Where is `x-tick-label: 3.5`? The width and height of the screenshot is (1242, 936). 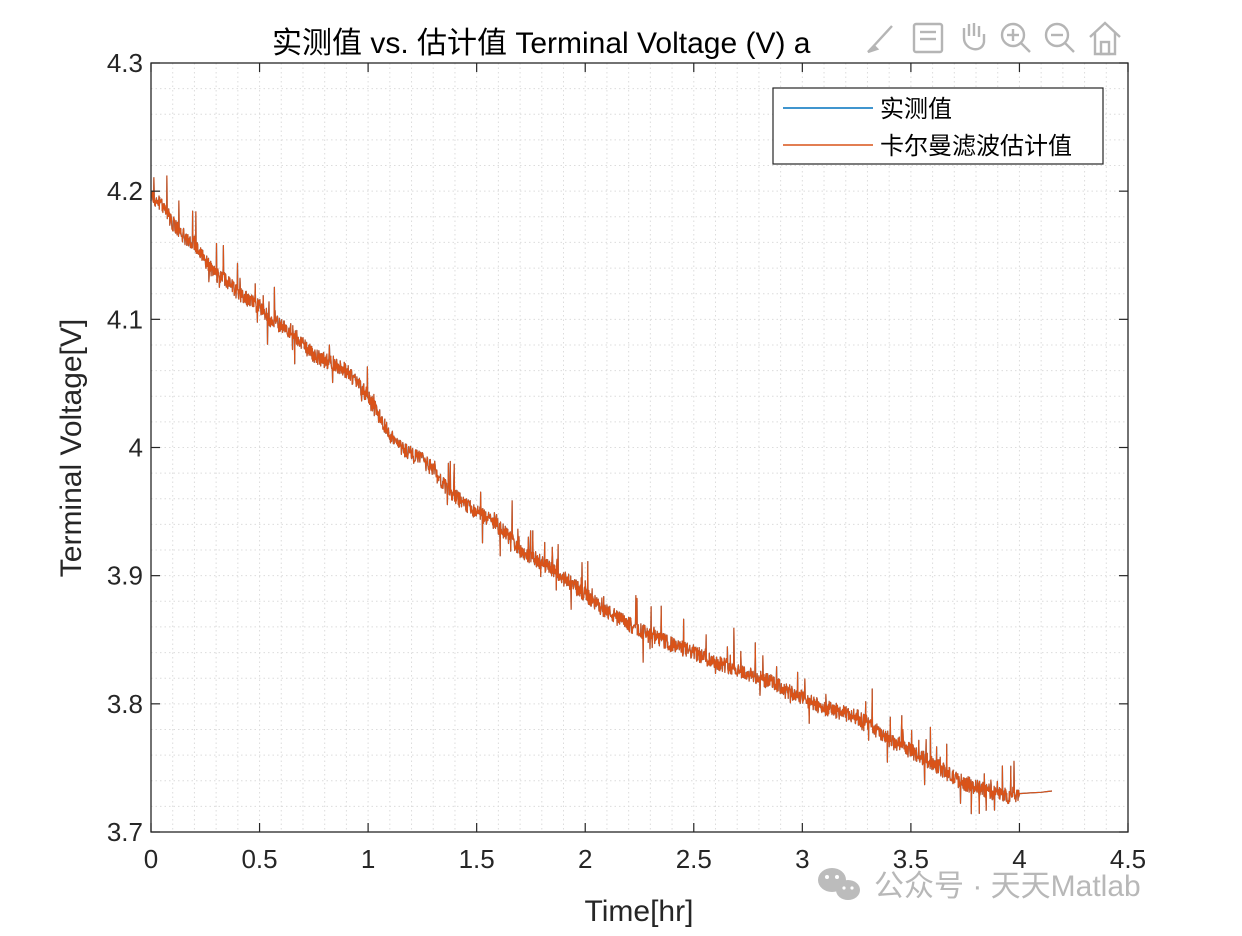 x-tick-label: 3.5 is located at coordinates (911, 859).